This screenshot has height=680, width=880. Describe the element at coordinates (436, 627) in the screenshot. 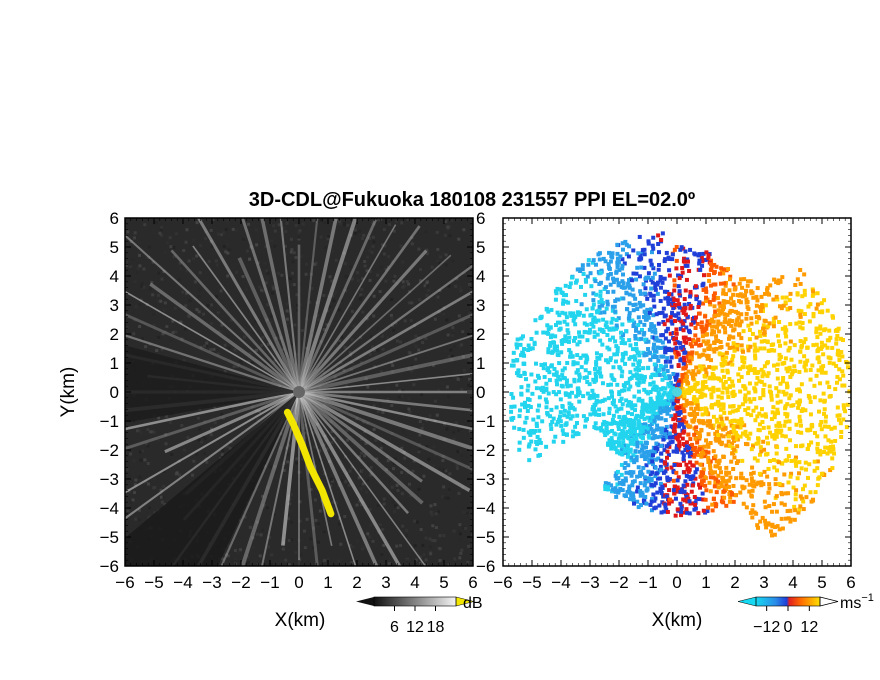

I see `colorbar-tick-label: 18` at that location.